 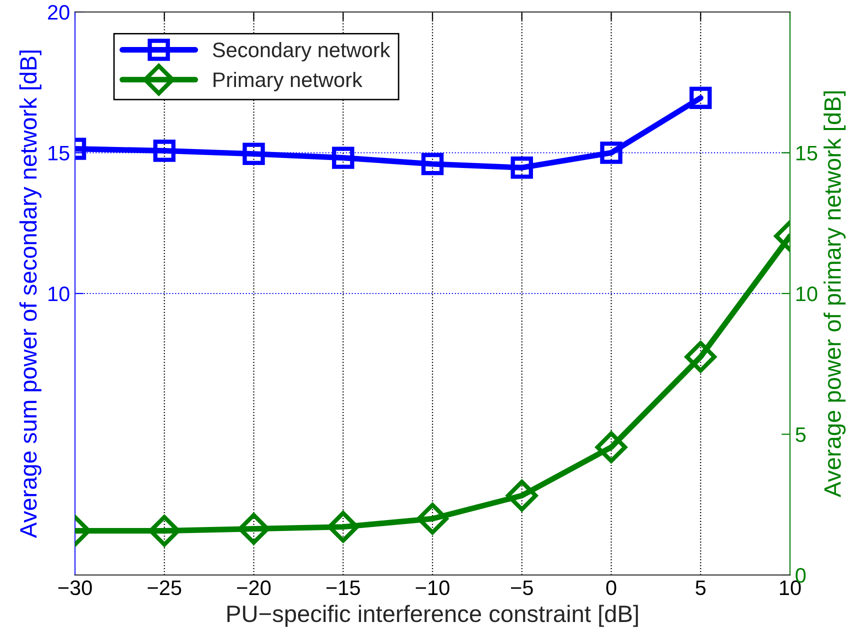 What do you see at coordinates (807, 294) in the screenshot?
I see `y2-tick-label: 10` at bounding box center [807, 294].